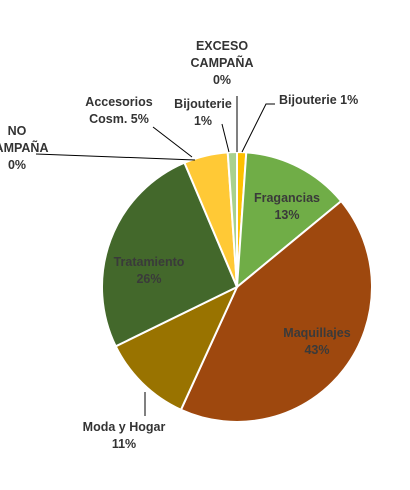  I want to click on slice-label-accesorios-cosm-6: Accesorios Cosm. 5%, so click(118, 110).